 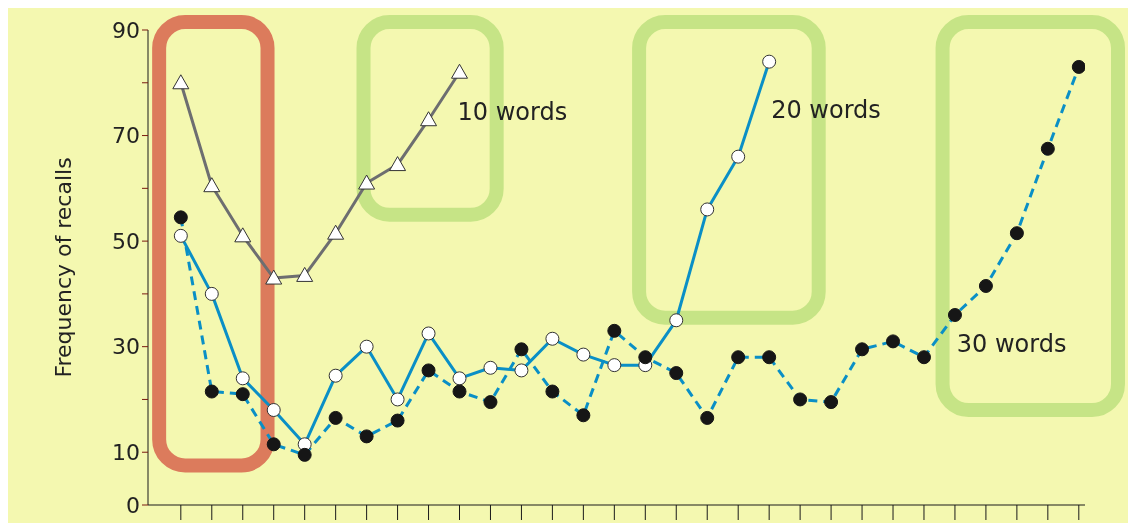 I want to click on series-label: 20 words, so click(x=826, y=109).